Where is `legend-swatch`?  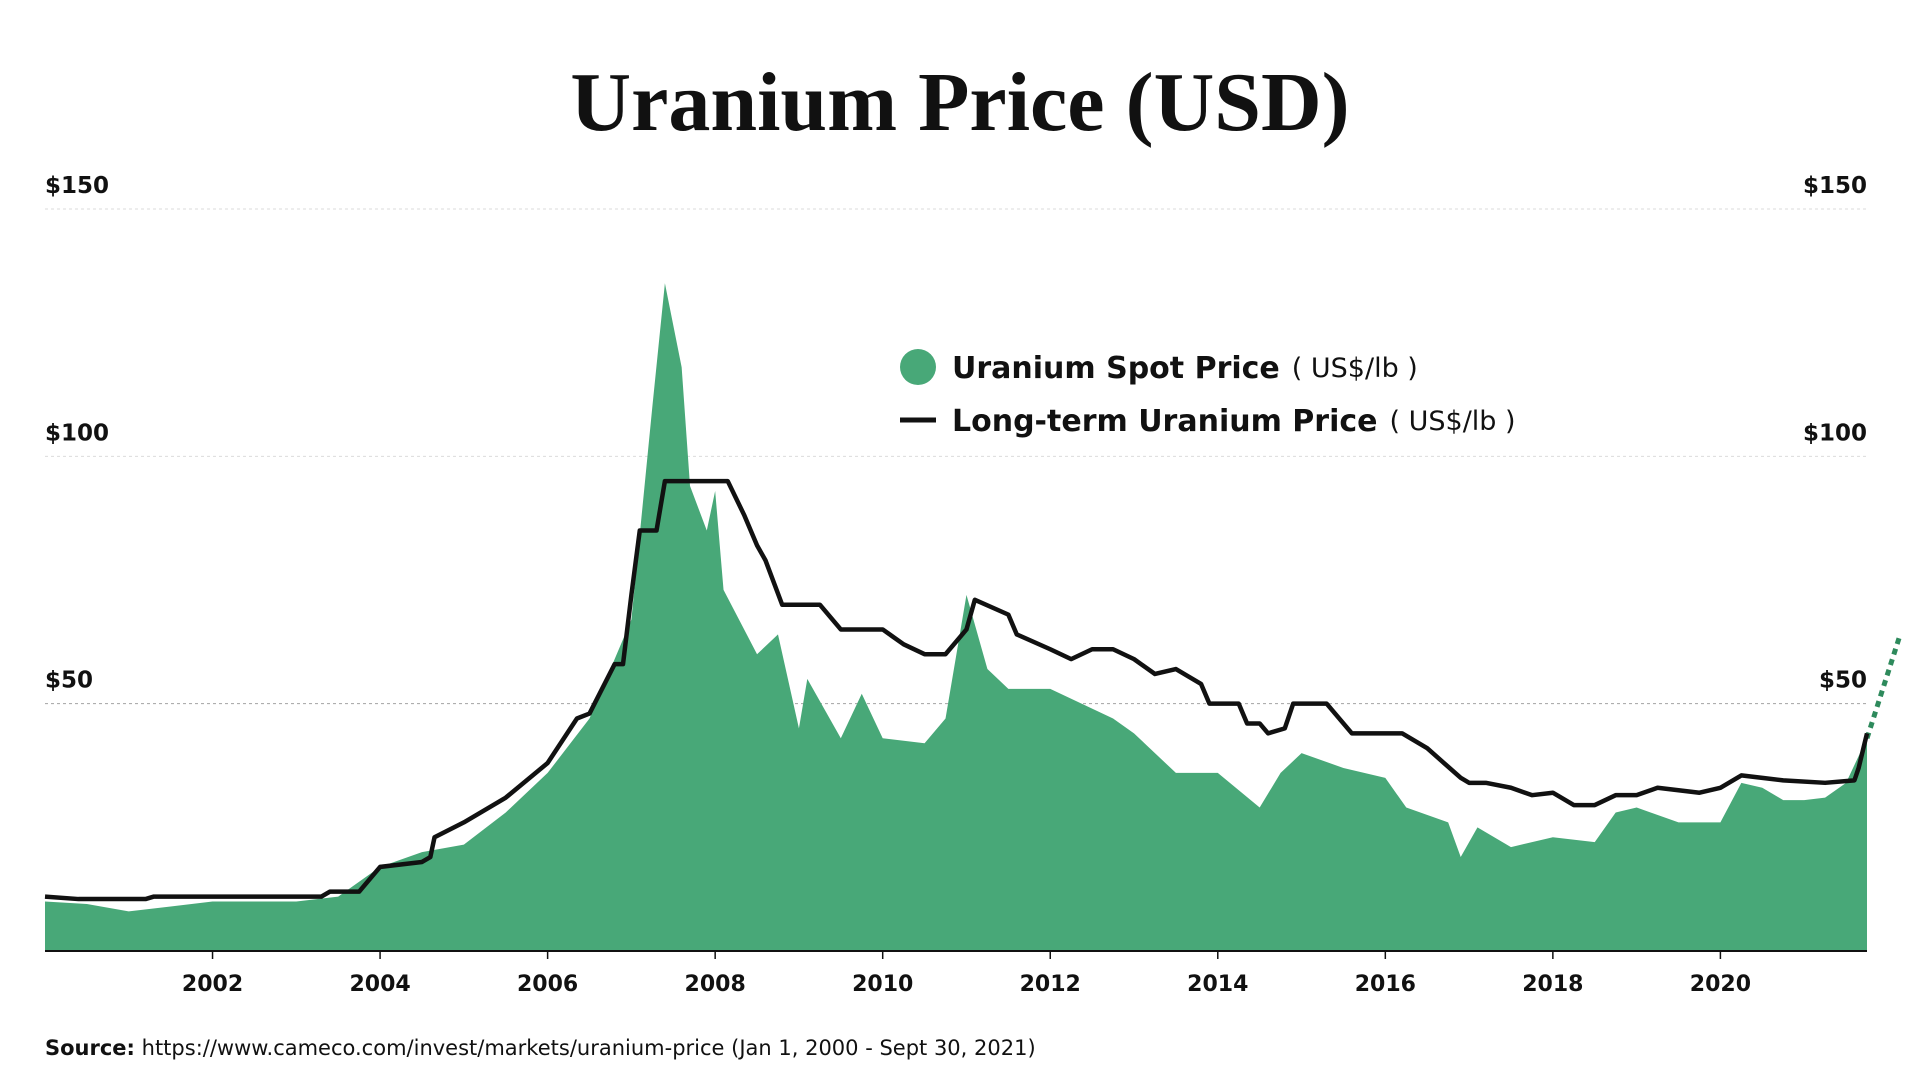 legend-swatch is located at coordinates (918, 367).